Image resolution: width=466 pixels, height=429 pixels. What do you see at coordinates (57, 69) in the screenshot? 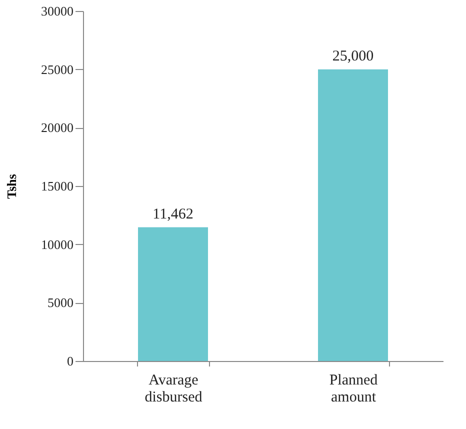
I see `y-tick-label: 25000` at bounding box center [57, 69].